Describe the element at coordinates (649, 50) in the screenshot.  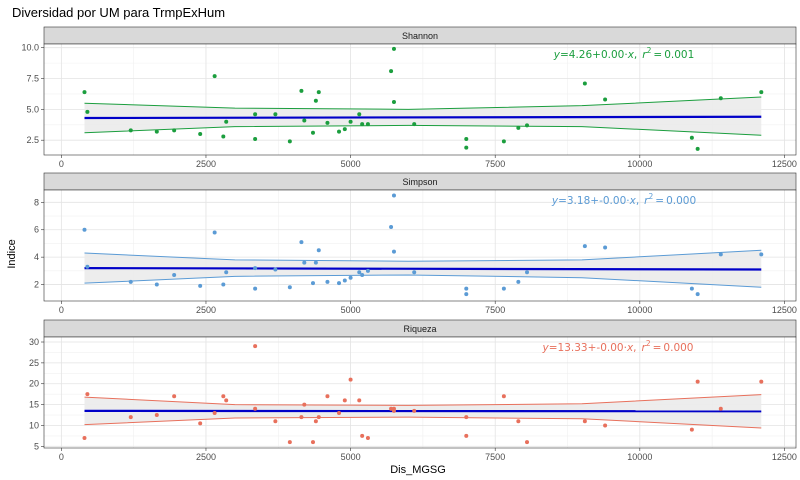
I see `eq-r-exponent: 2` at that location.